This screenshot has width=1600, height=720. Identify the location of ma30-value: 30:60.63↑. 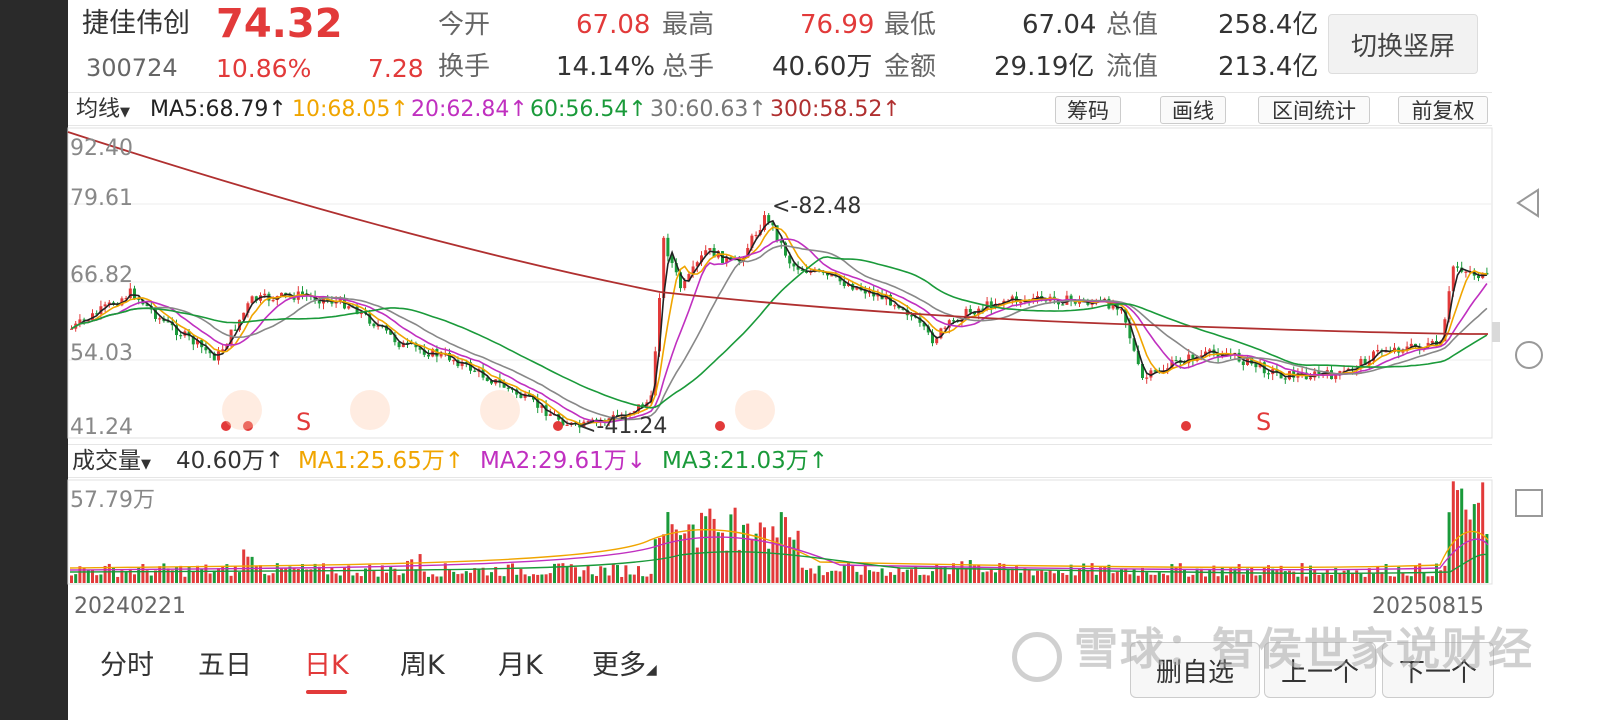
(708, 109).